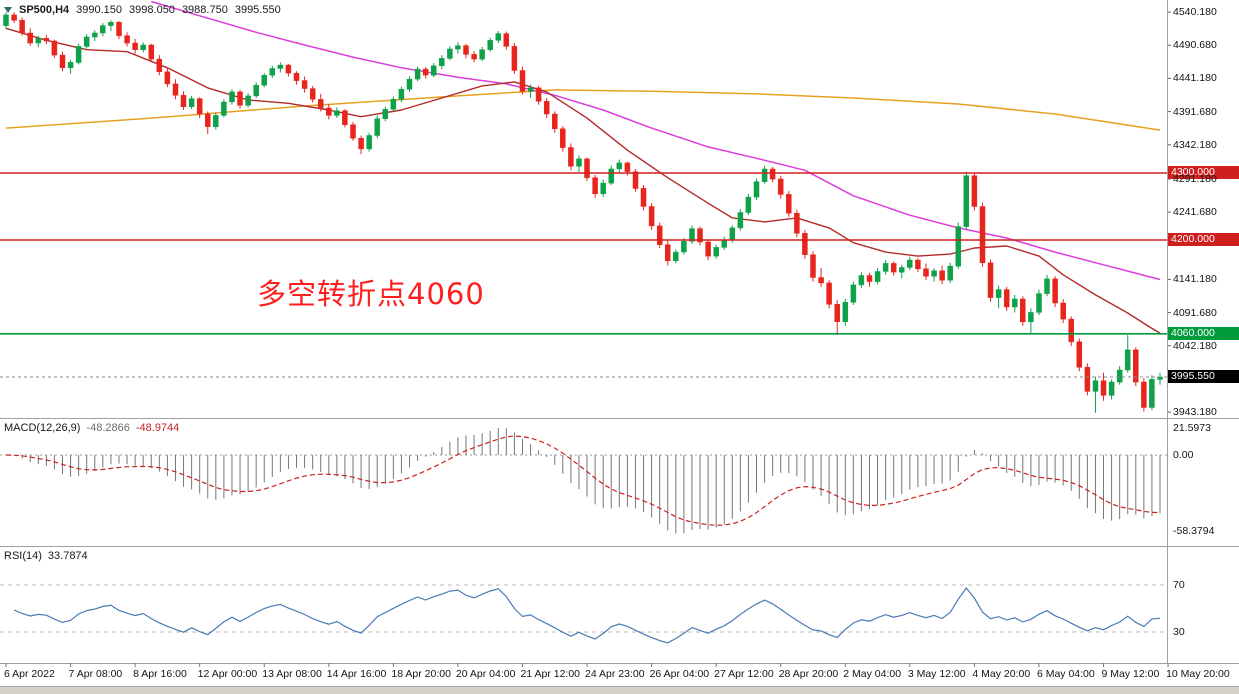  What do you see at coordinates (1195, 412) in the screenshot?
I see `price-tick-label: 3943.180` at bounding box center [1195, 412].